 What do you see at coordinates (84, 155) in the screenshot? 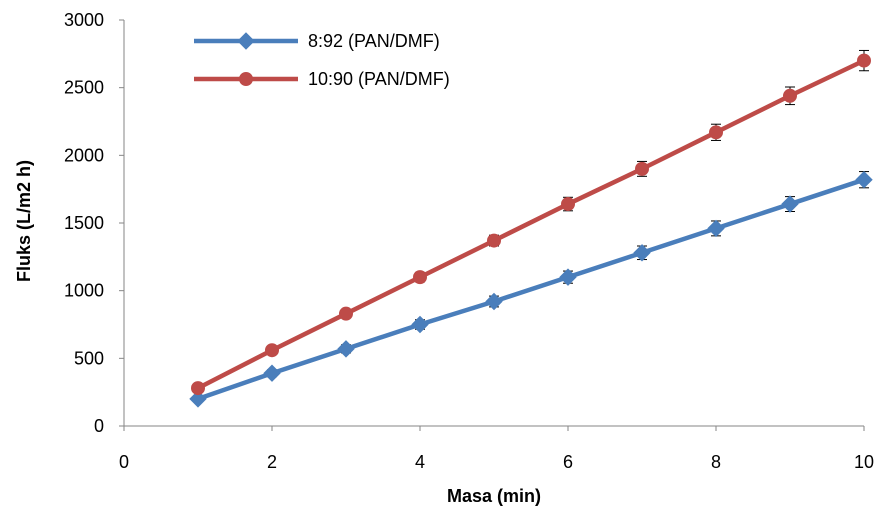
I see `y-tick-label: 2000` at bounding box center [84, 155].